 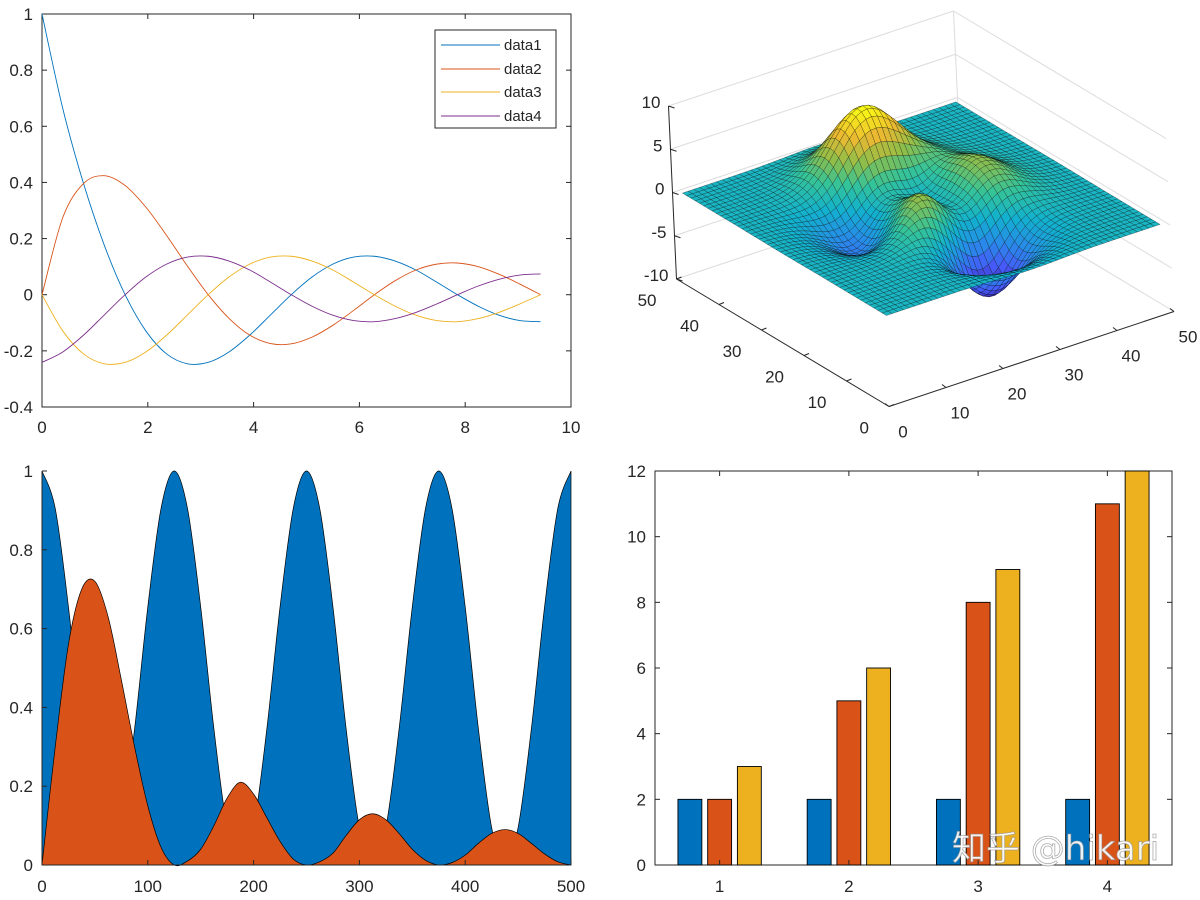 I want to click on z-tick-label: -5, so click(x=658, y=232).